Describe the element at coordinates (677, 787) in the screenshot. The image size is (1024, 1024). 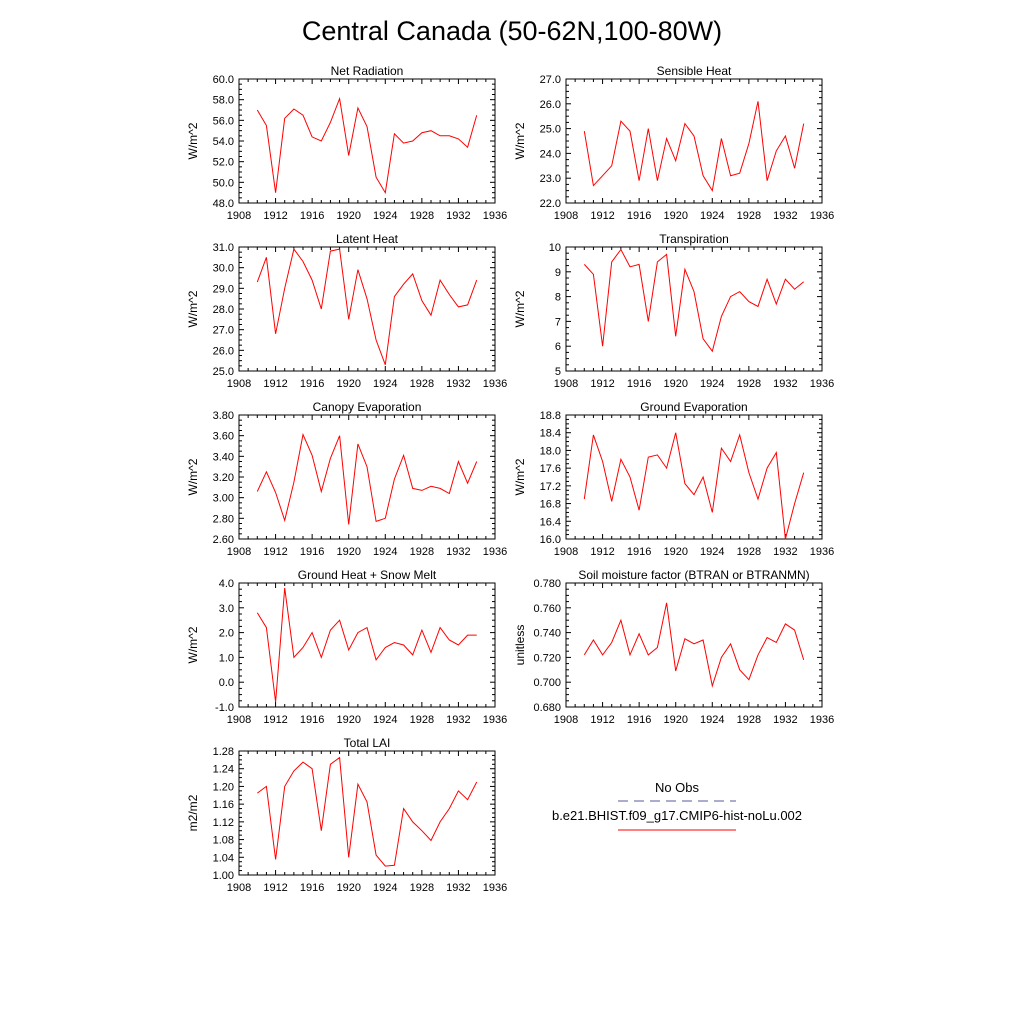
I see `legend-obs-label: No Obs` at that location.